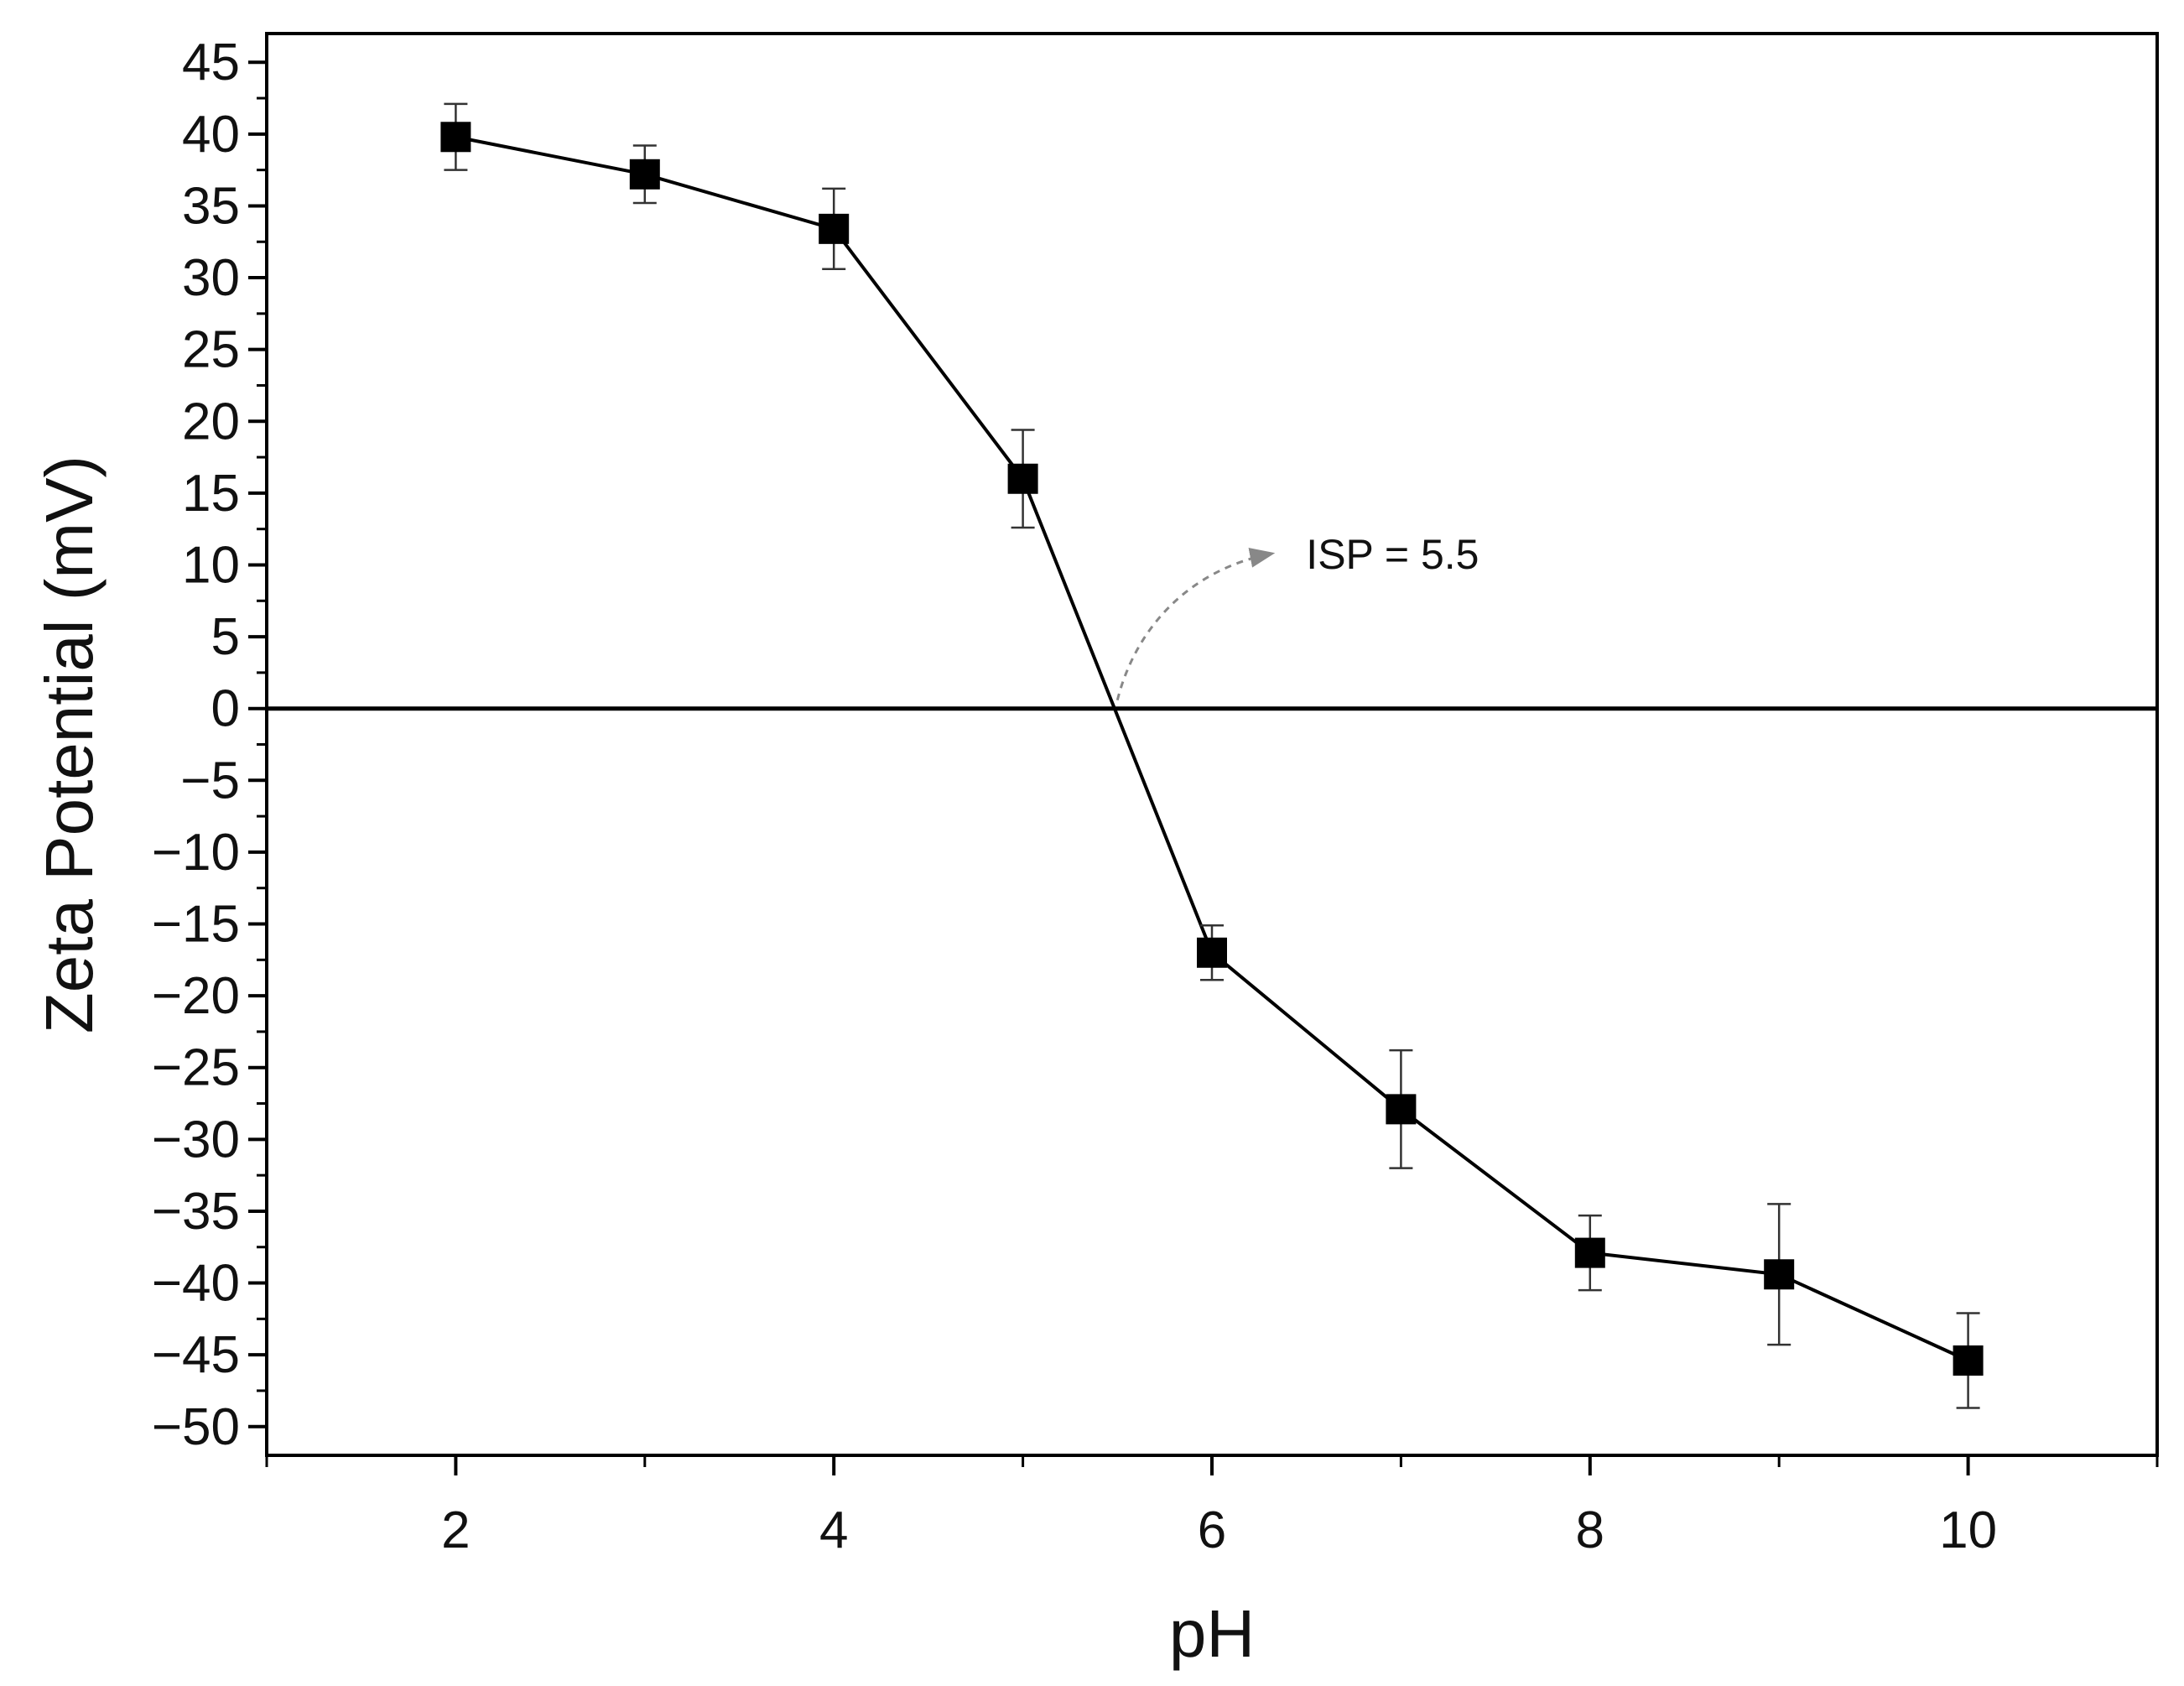  What do you see at coordinates (455, 1530) in the screenshot?
I see `x-tick-label: 2` at bounding box center [455, 1530].